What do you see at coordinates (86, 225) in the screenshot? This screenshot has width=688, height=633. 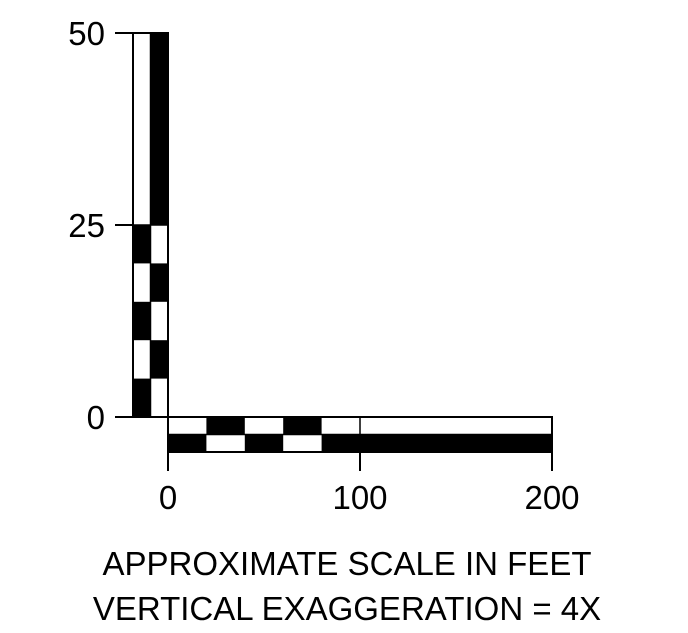 I see `vertical-tick-label-25: 25` at bounding box center [86, 225].